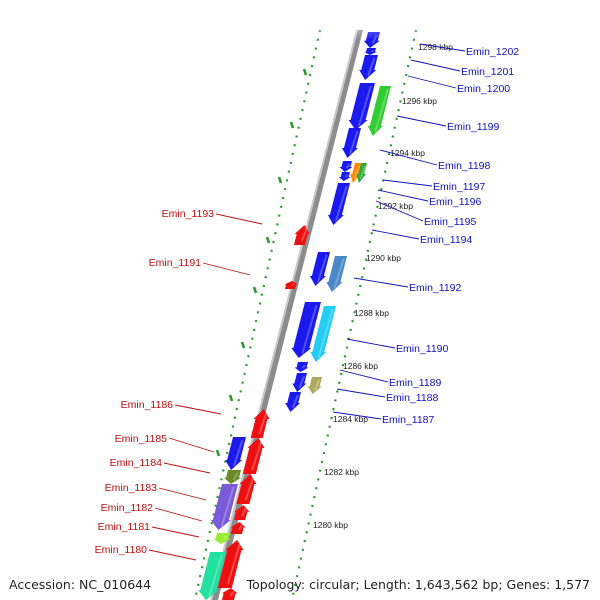  What do you see at coordinates (446, 240) in the screenshot?
I see `forward-gene-label: Emin_1194` at bounding box center [446, 240].